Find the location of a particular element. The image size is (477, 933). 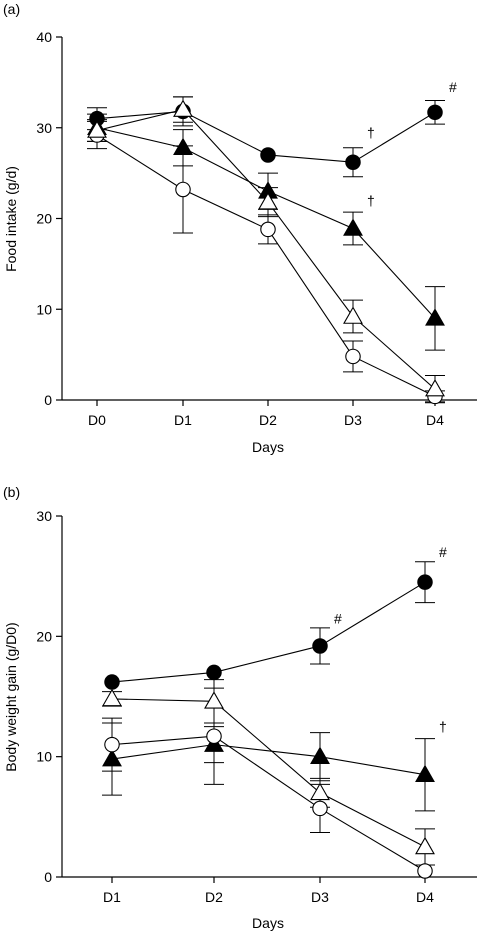

panel-label: (a) is located at coordinates (11, 9).